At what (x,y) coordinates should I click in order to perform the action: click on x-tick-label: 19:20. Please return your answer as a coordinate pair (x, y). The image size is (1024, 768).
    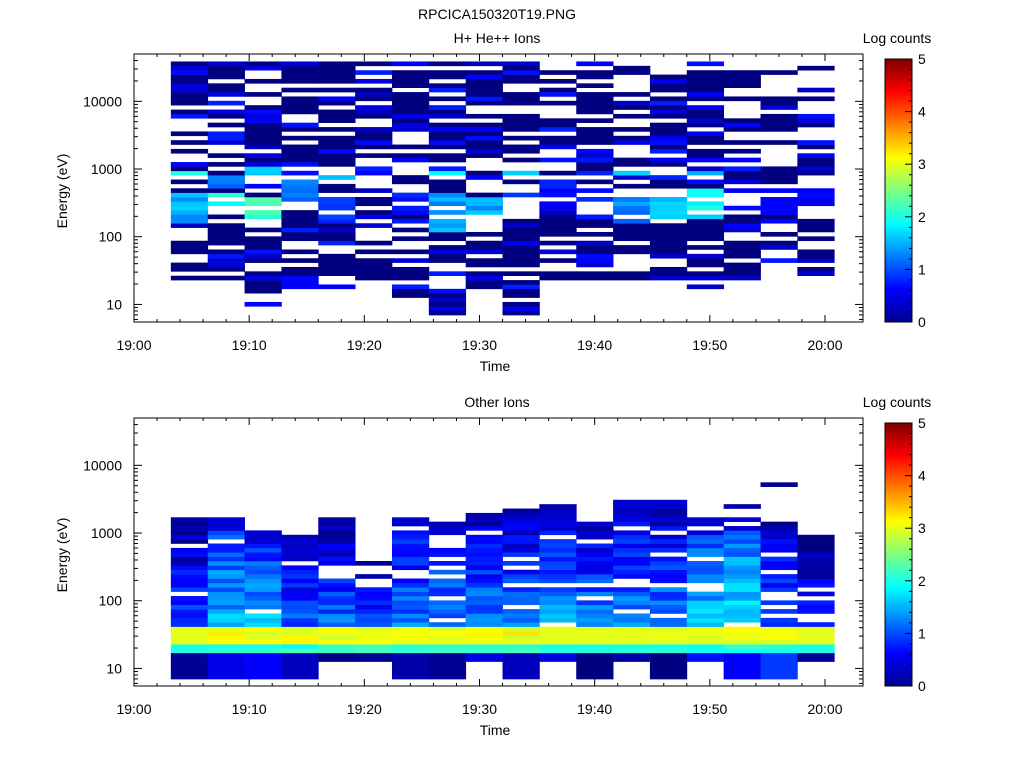
    Looking at the image, I should click on (364, 345).